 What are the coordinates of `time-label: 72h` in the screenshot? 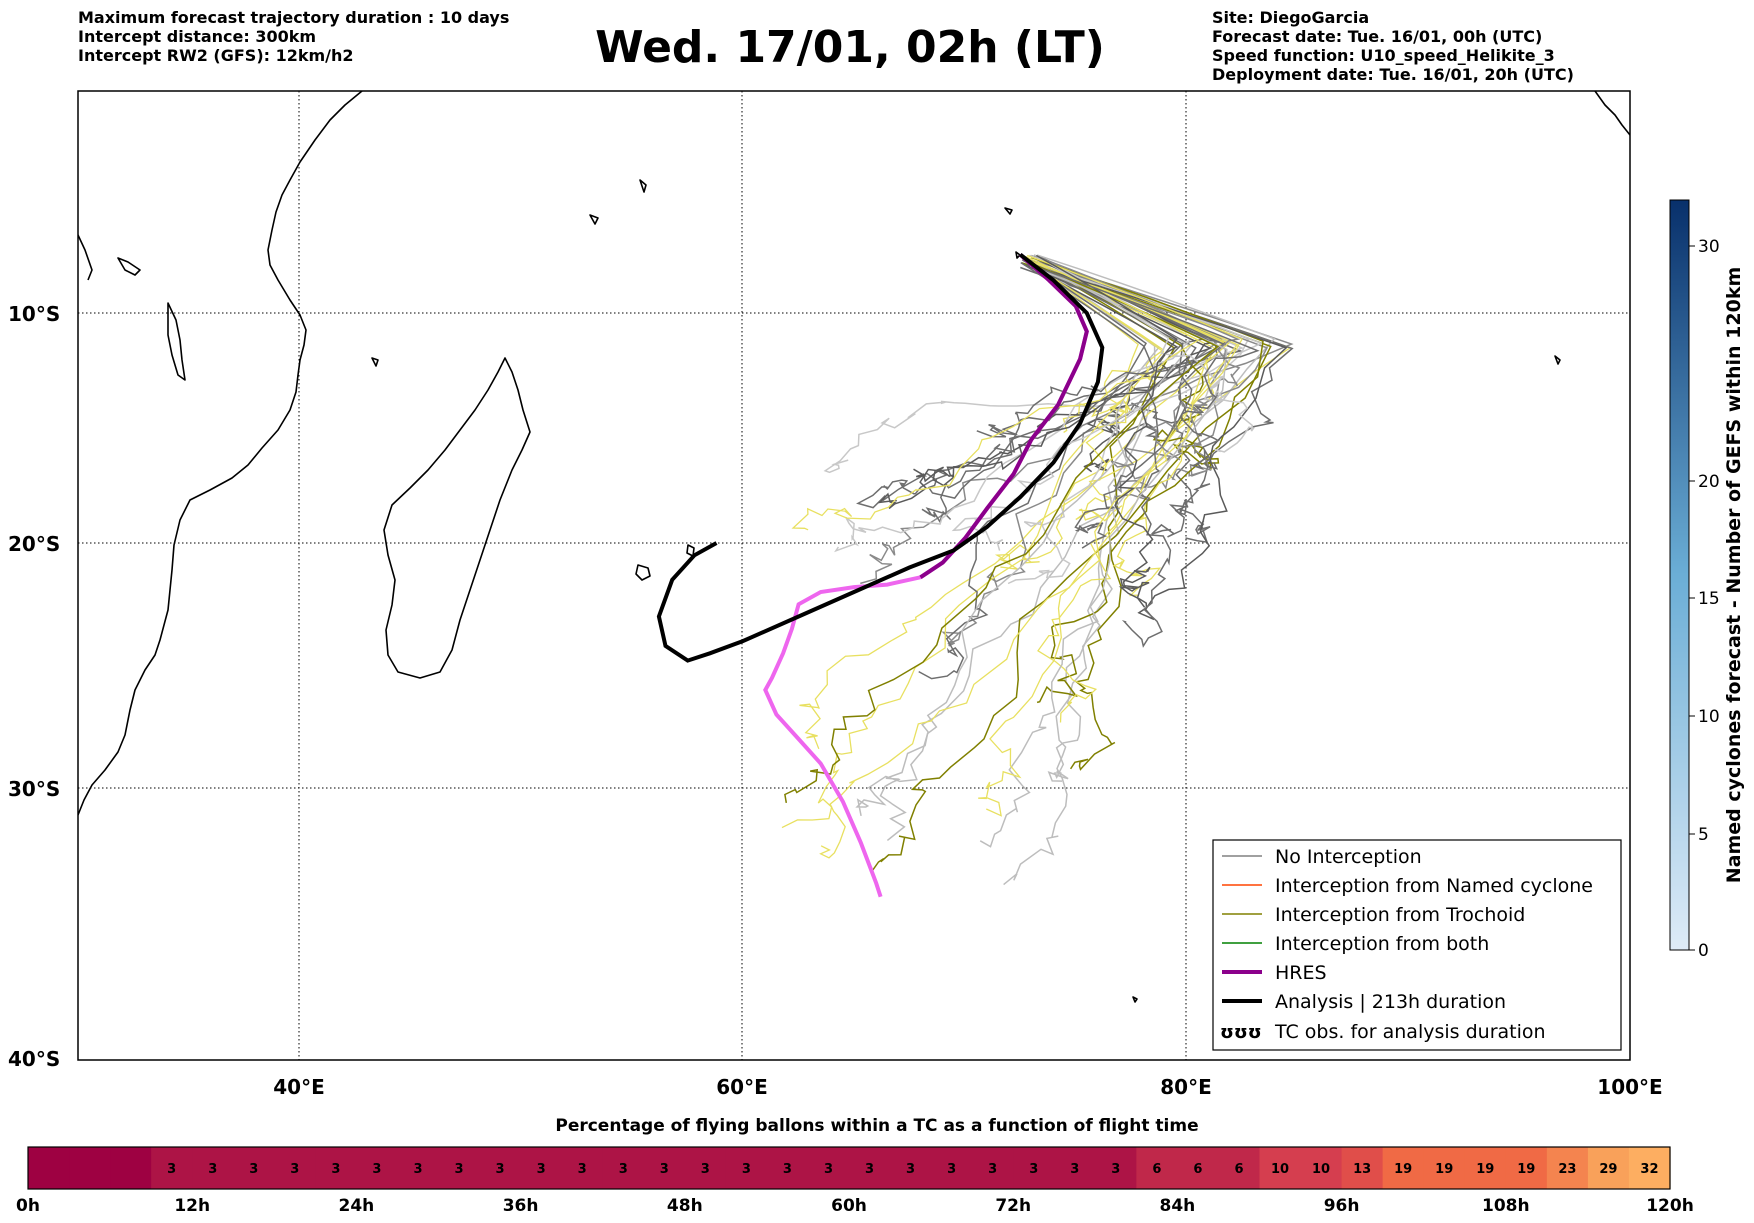 It's located at (1013, 1206).